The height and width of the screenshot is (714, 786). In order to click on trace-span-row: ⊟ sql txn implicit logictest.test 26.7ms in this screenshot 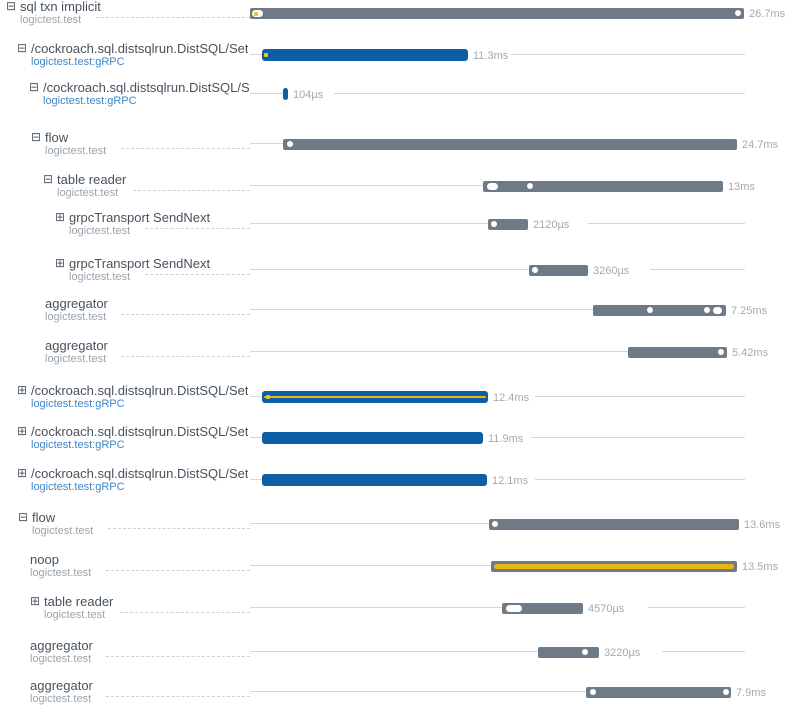, I will do `click(393, 13)`.